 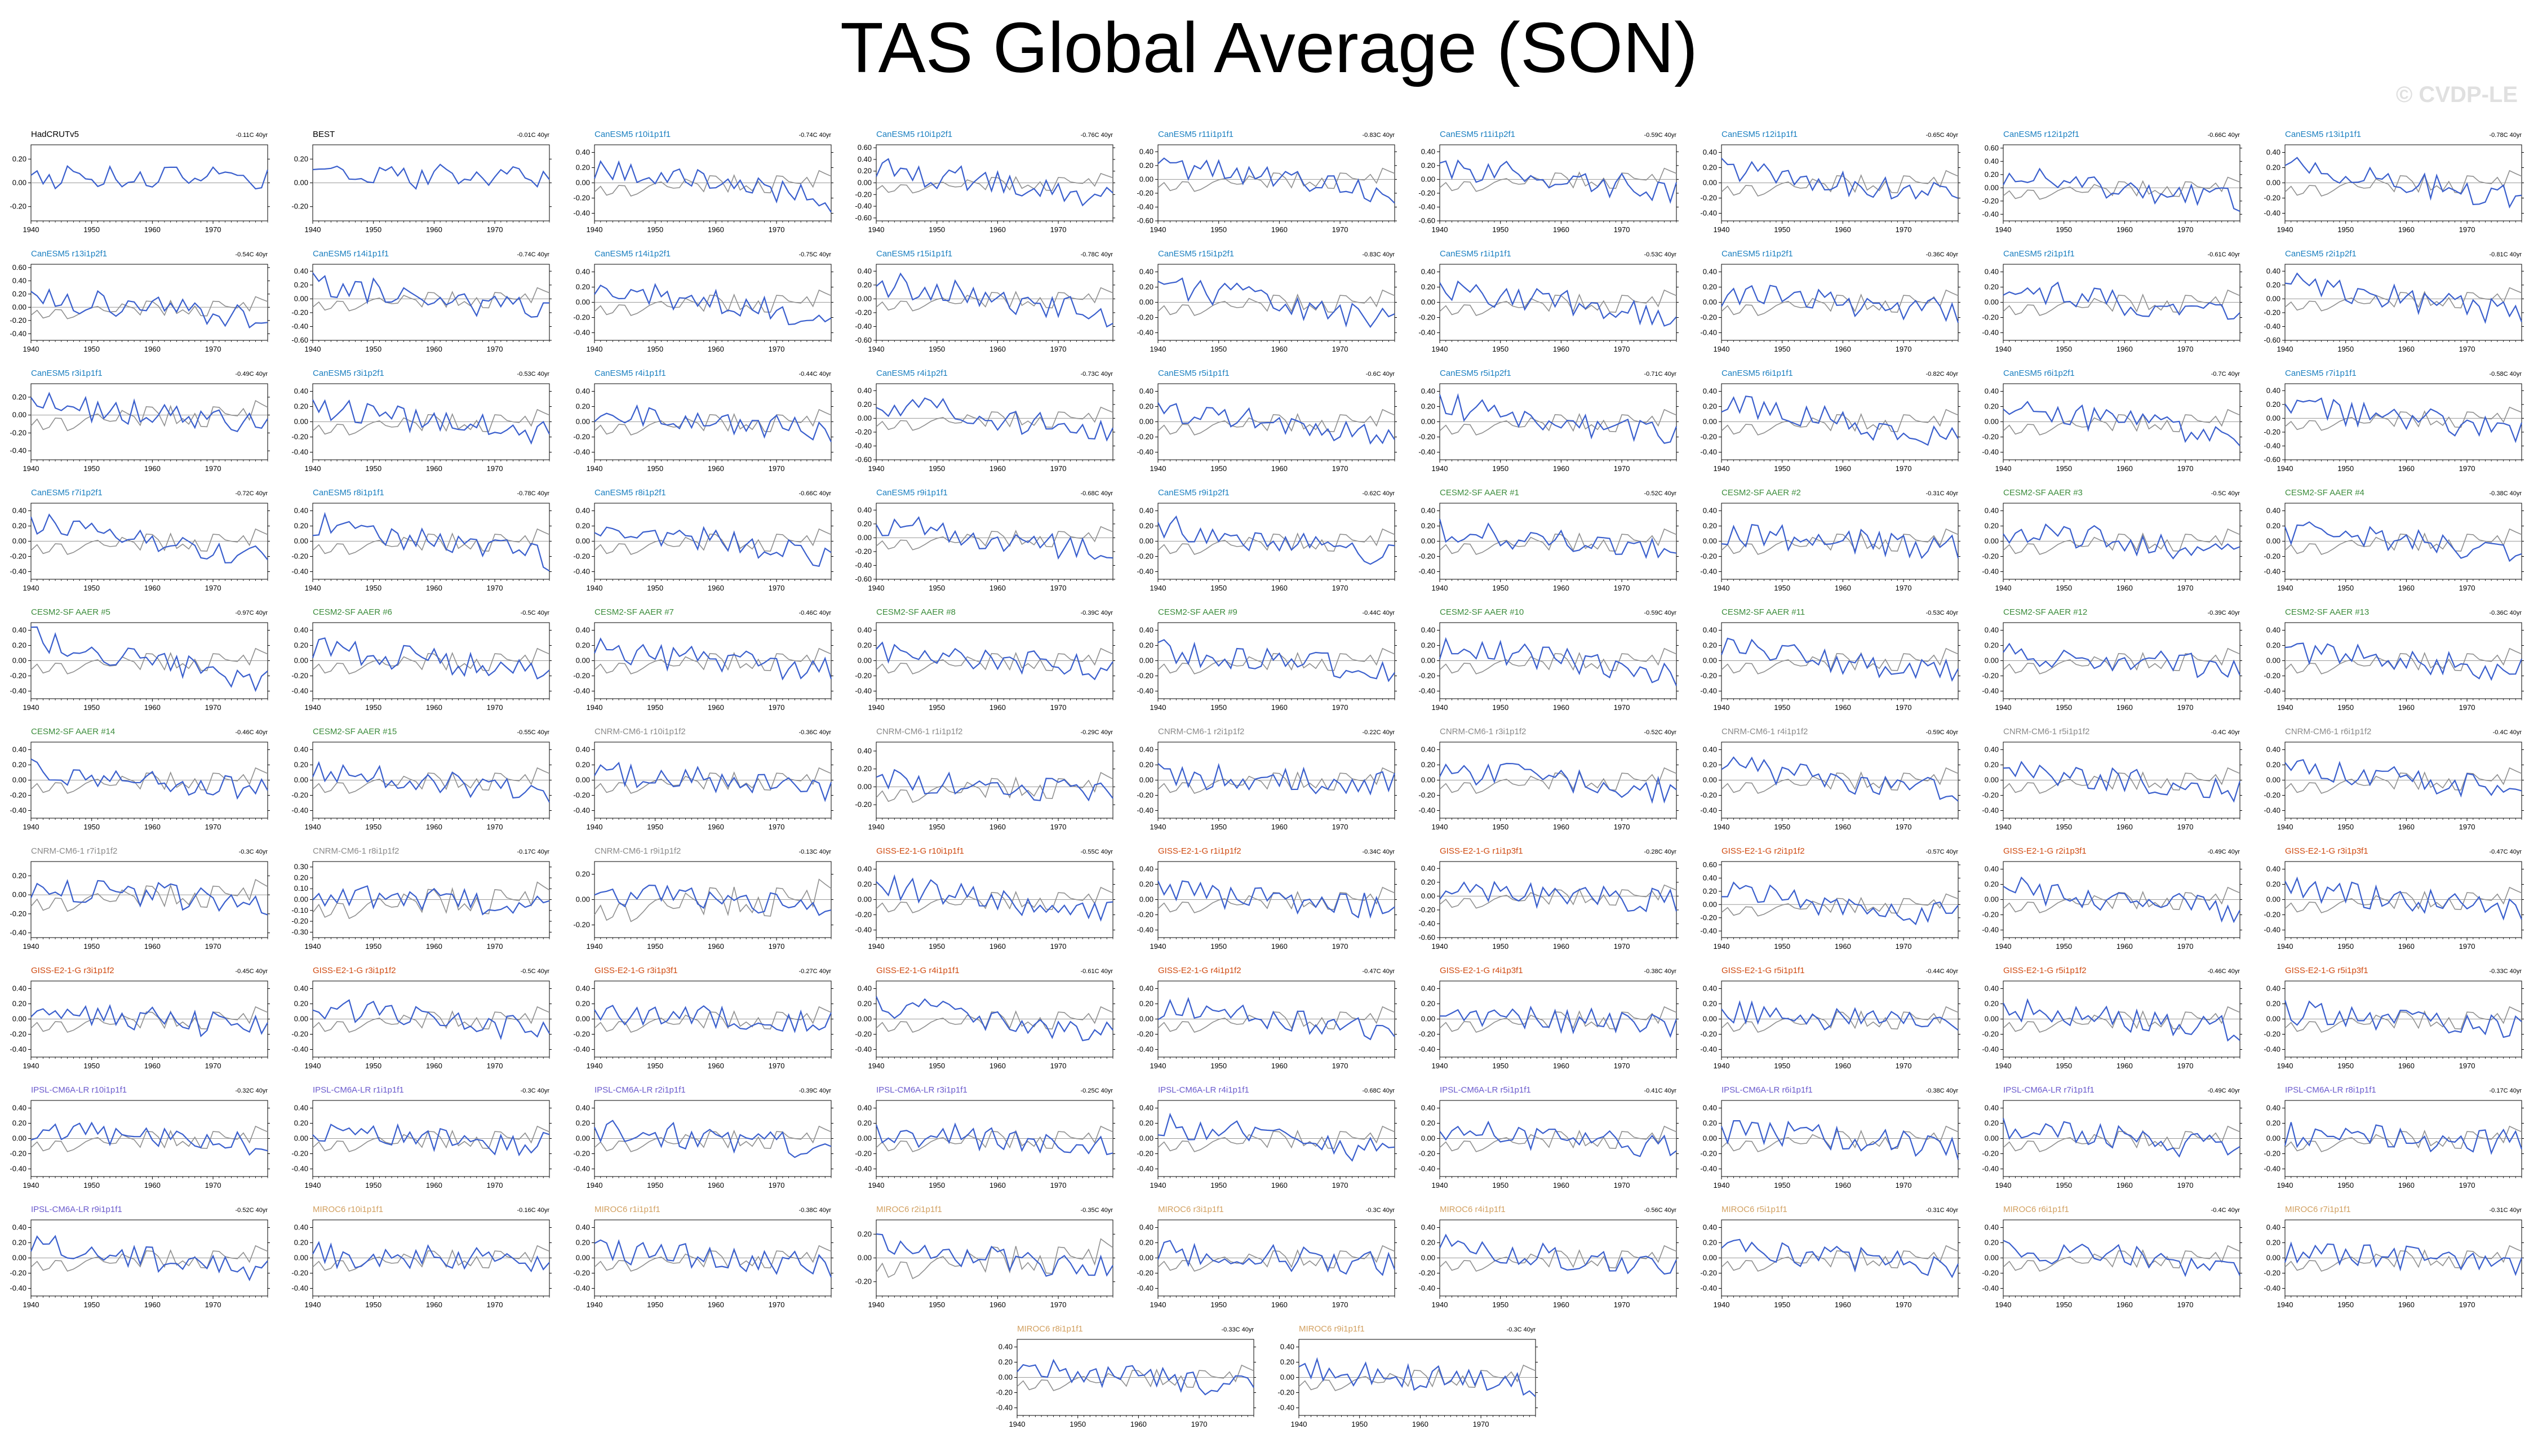 What do you see at coordinates (937, 468) in the screenshot?
I see `x-tick-label: 1950` at bounding box center [937, 468].